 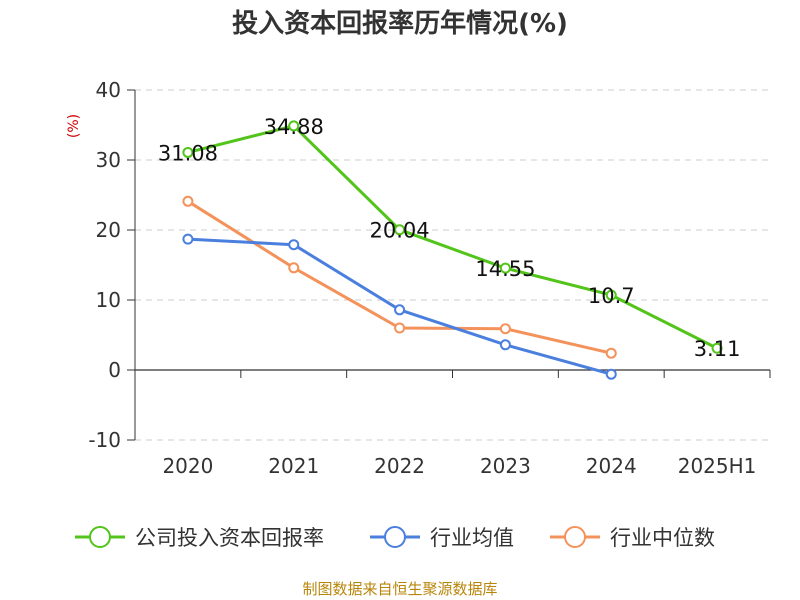 What do you see at coordinates (293, 466) in the screenshot?
I see `x-tick-label: 2021` at bounding box center [293, 466].